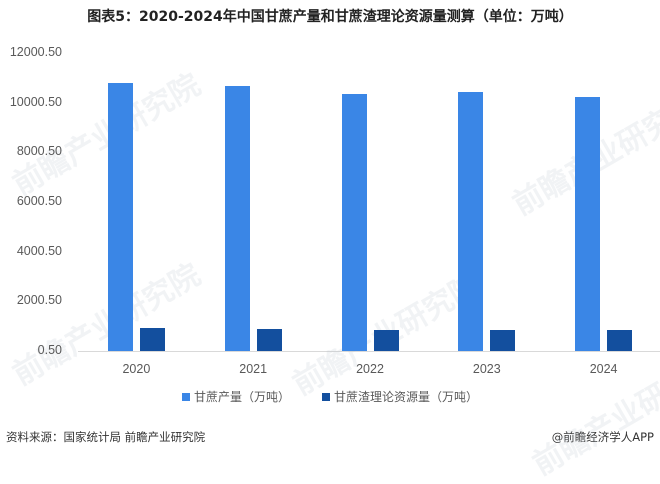  Describe the element at coordinates (39, 151) in the screenshot. I see `y-tick-label: 8000.50` at that location.